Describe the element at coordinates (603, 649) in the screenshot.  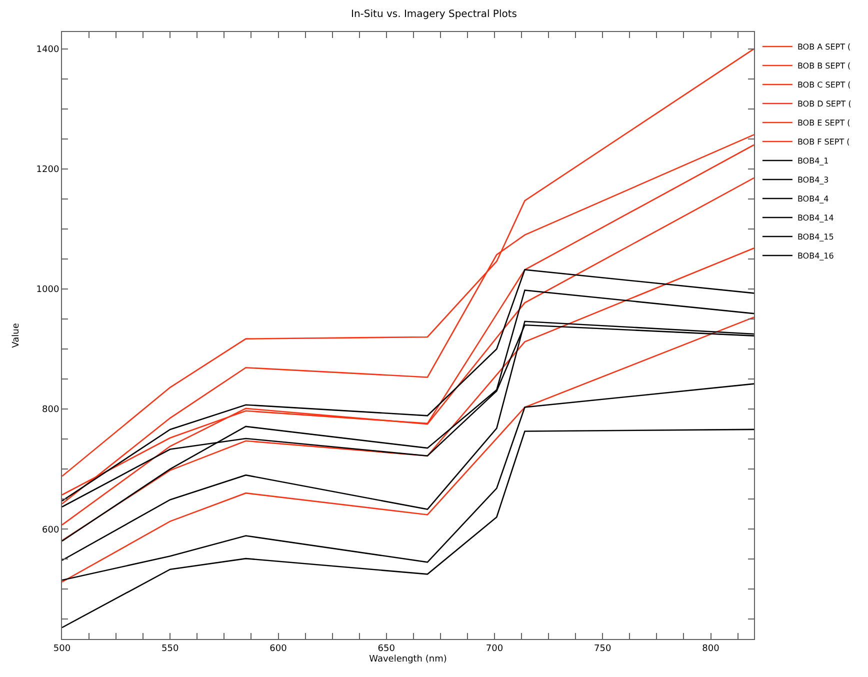
I see `x-tick-label: 750` at that location.